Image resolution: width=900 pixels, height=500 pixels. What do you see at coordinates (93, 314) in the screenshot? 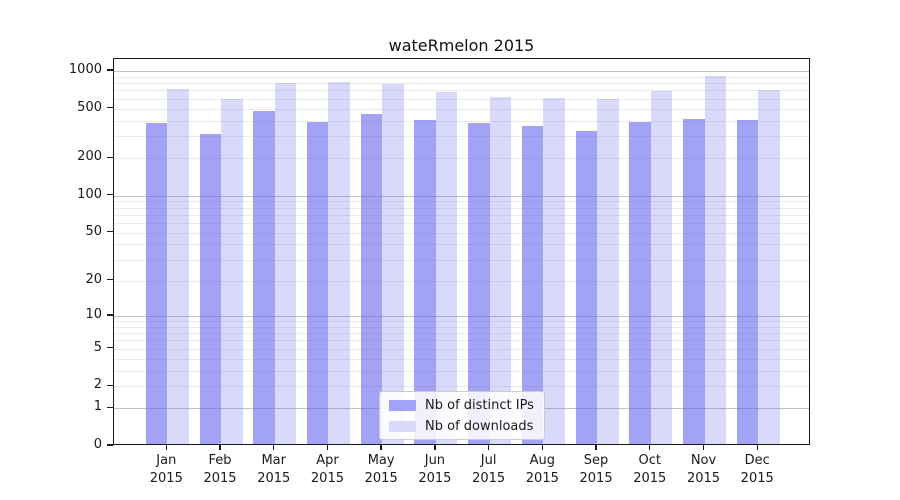
I see `y-axis-tick-label: 10` at bounding box center [93, 314].